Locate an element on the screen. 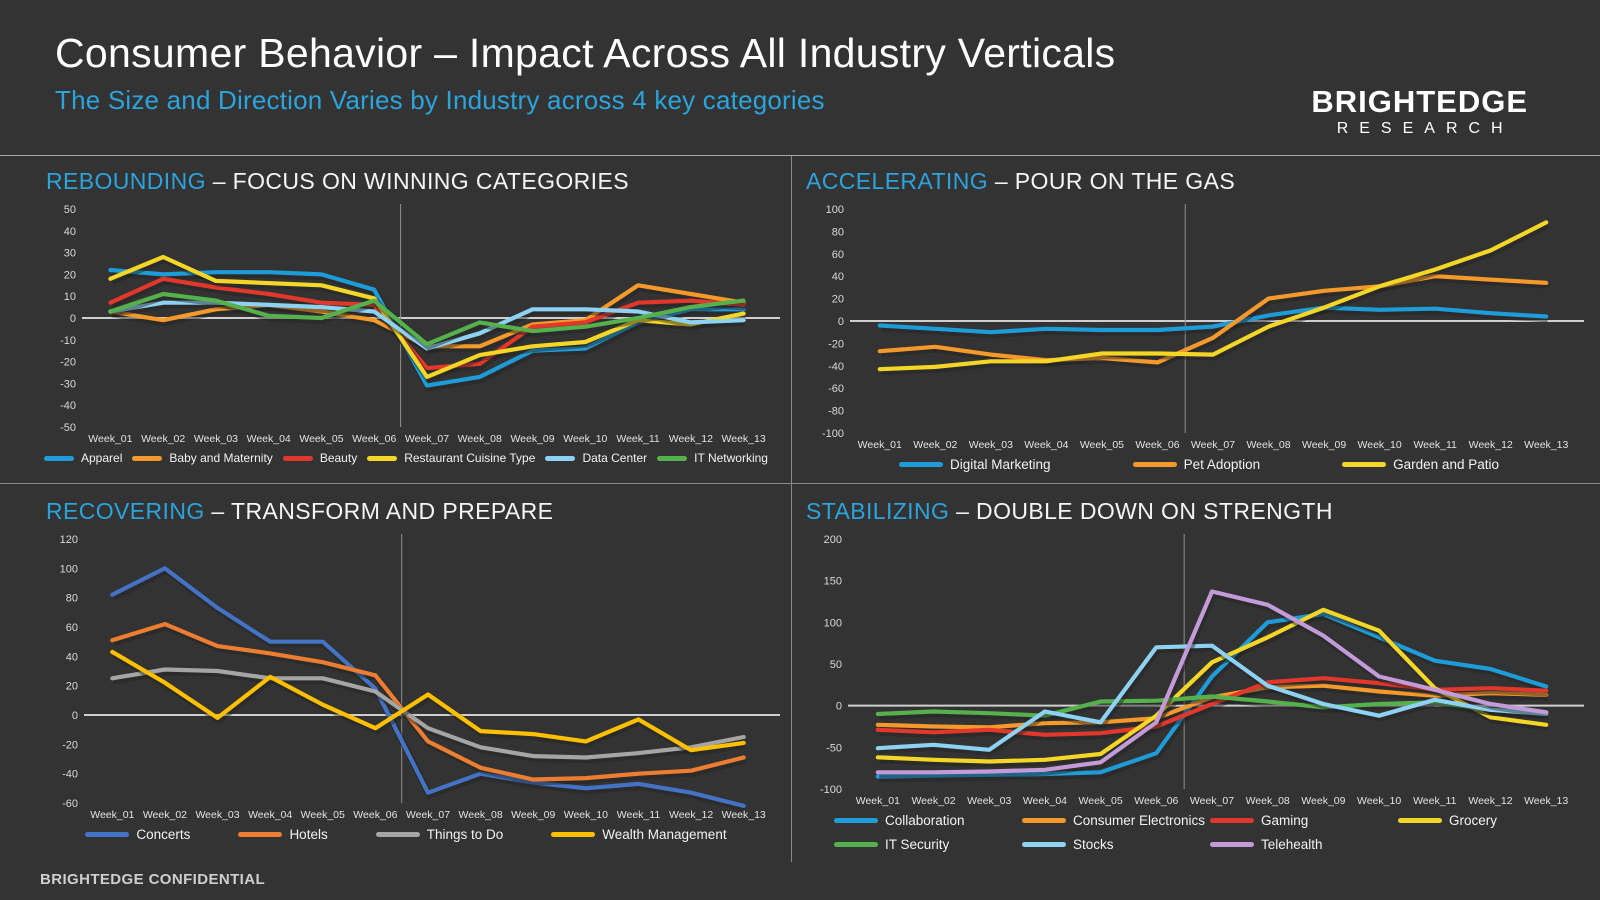  legend-swatch-stocks is located at coordinates (1044, 844).